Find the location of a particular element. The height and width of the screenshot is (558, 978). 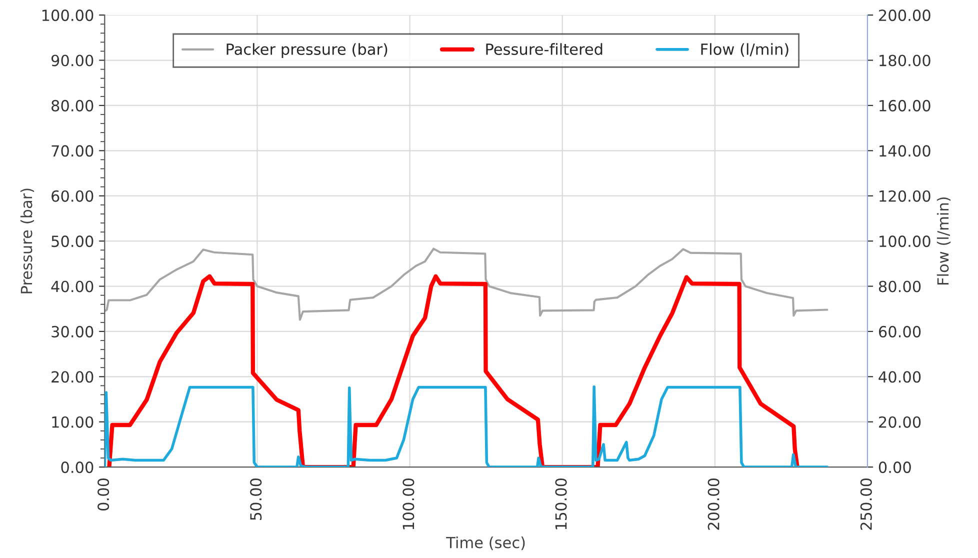

y2-tick-label: 200.00 is located at coordinates (904, 16).